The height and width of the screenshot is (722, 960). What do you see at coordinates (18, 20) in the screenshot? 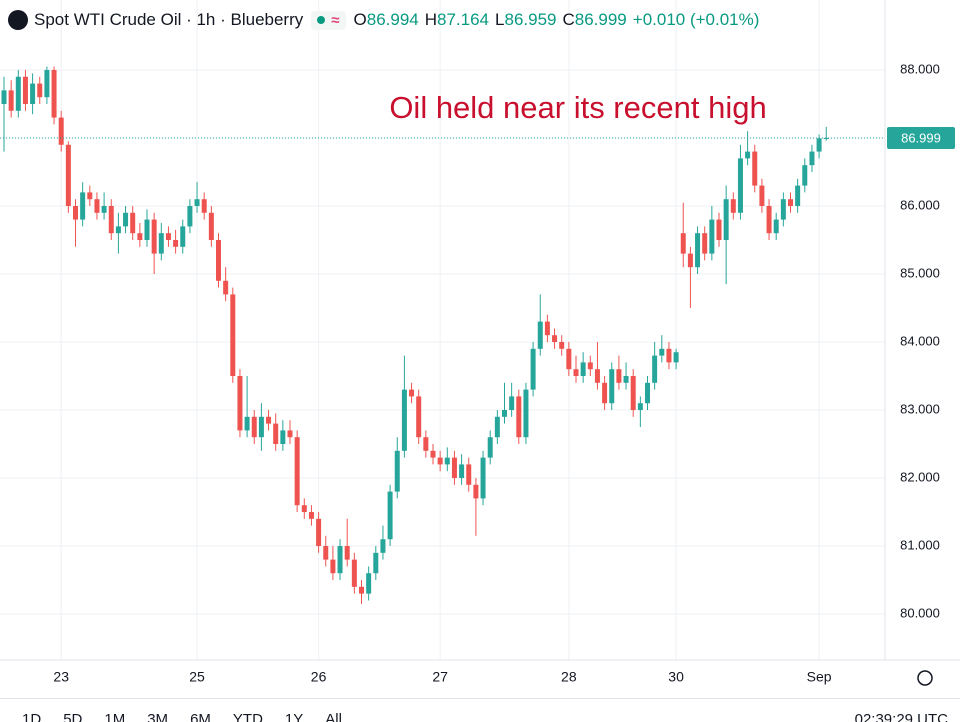
I see `symbol-icon` at bounding box center [18, 20].